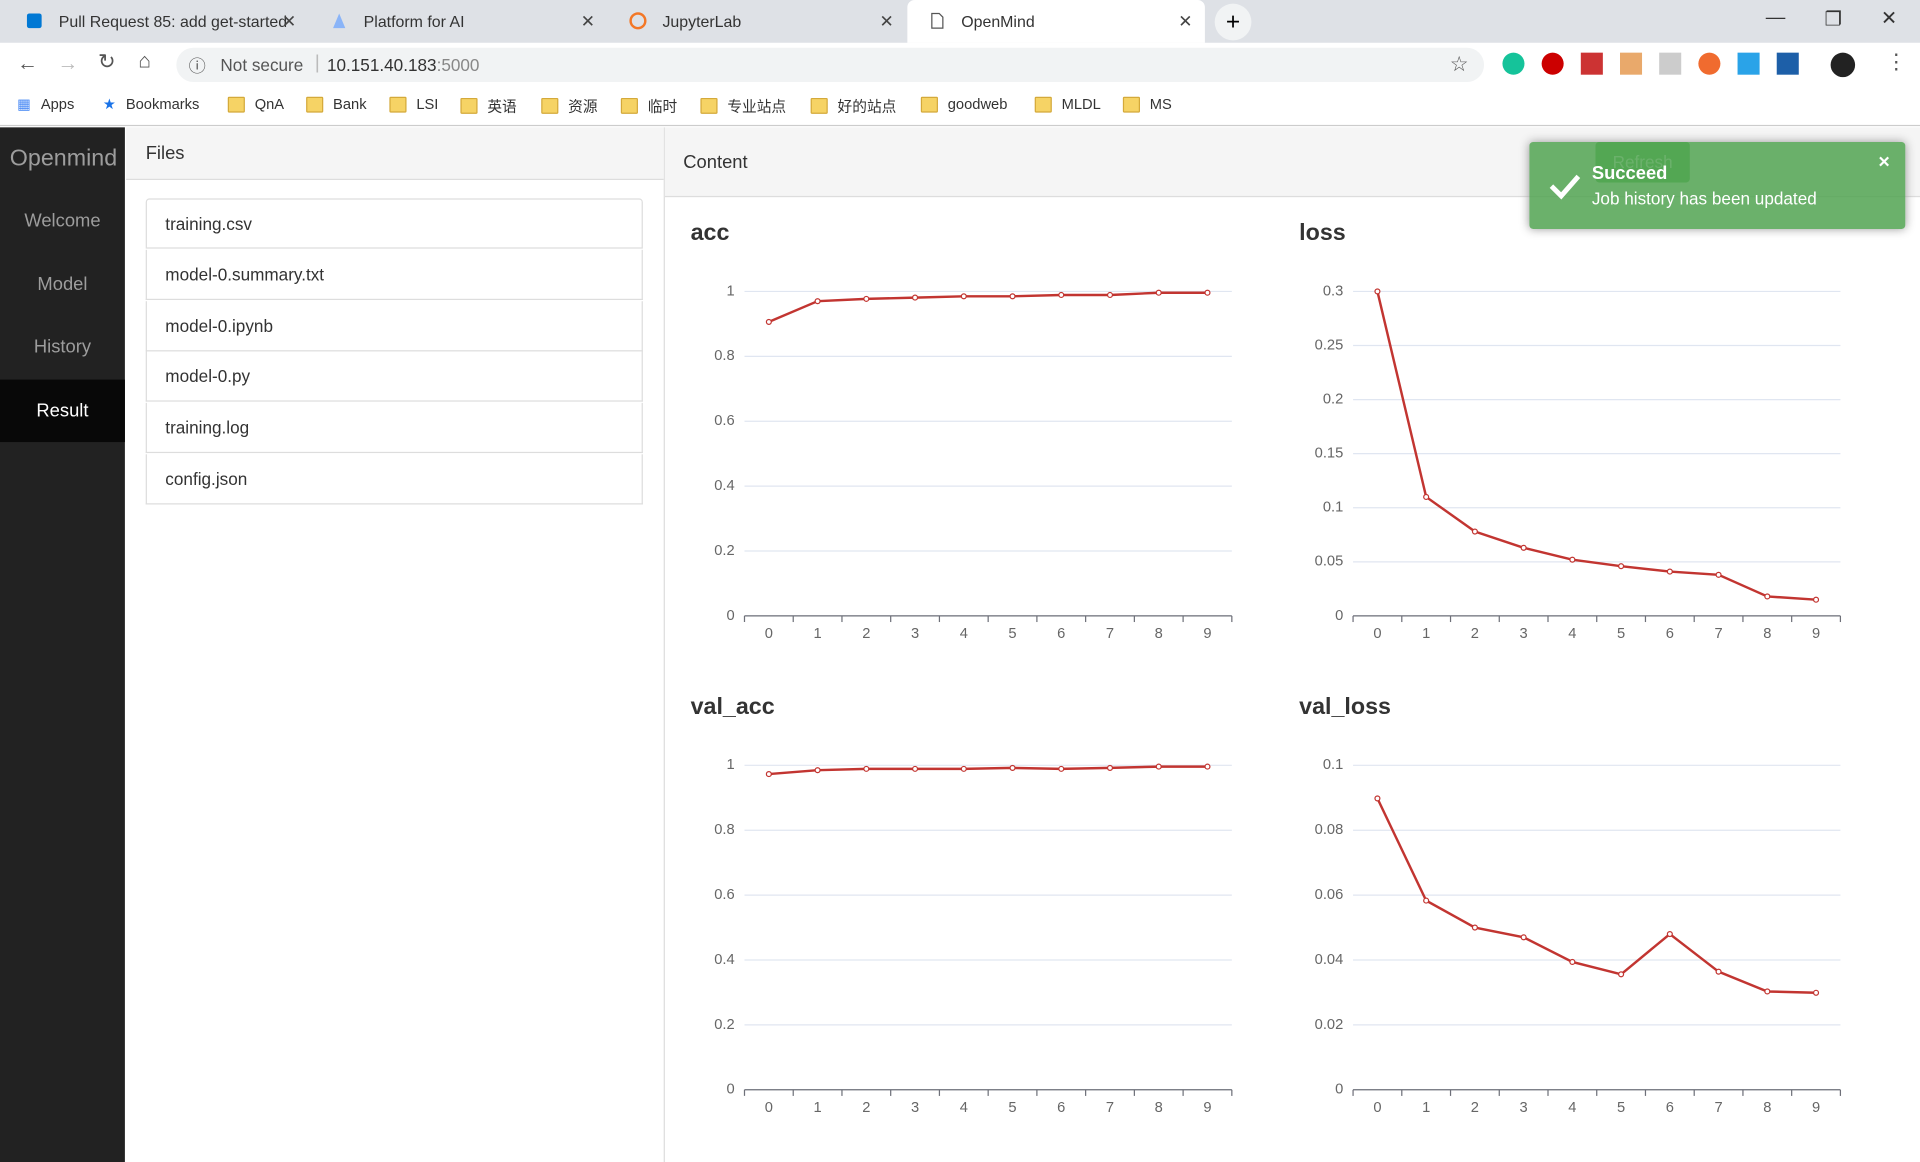 The width and height of the screenshot is (1920, 1162). I want to click on bookmark: 英语, so click(488, 106).